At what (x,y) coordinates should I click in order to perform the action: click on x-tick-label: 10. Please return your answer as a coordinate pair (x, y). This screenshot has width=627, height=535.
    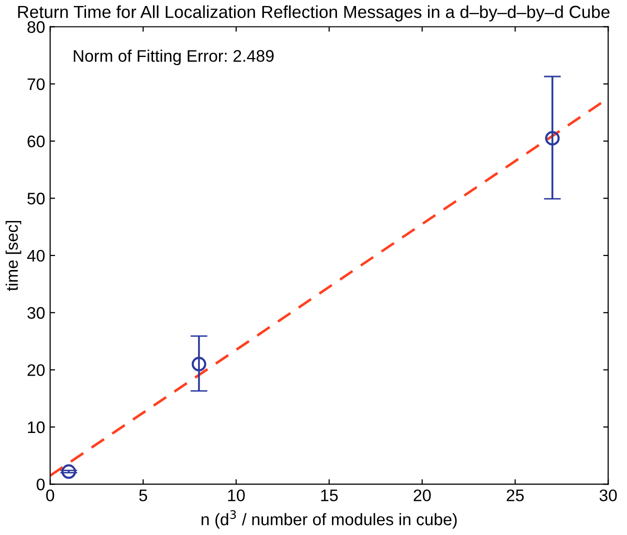
    Looking at the image, I should click on (236, 495).